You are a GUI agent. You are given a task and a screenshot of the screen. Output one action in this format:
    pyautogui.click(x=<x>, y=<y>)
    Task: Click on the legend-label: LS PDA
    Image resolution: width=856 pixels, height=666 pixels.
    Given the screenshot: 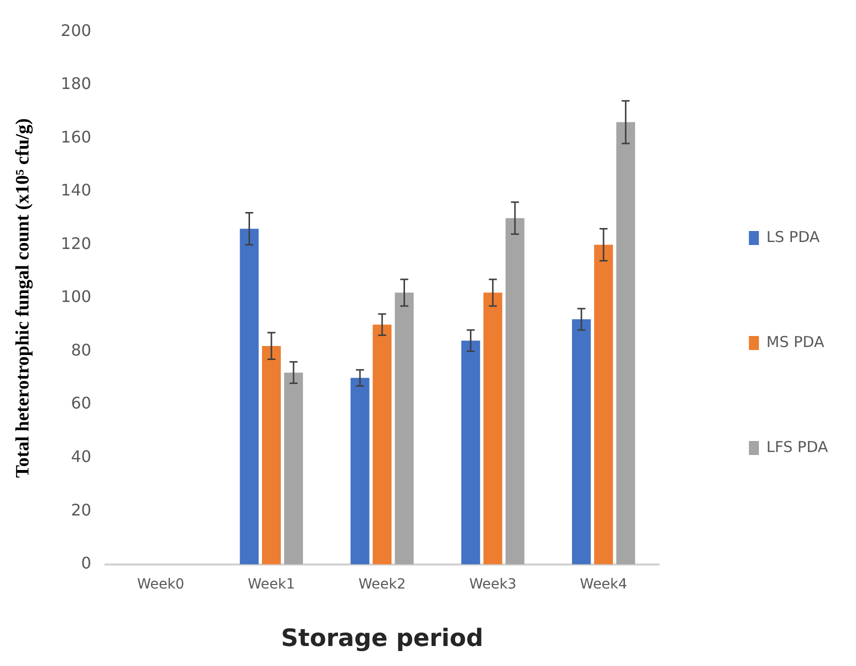 What is the action you would take?
    pyautogui.click(x=793, y=237)
    